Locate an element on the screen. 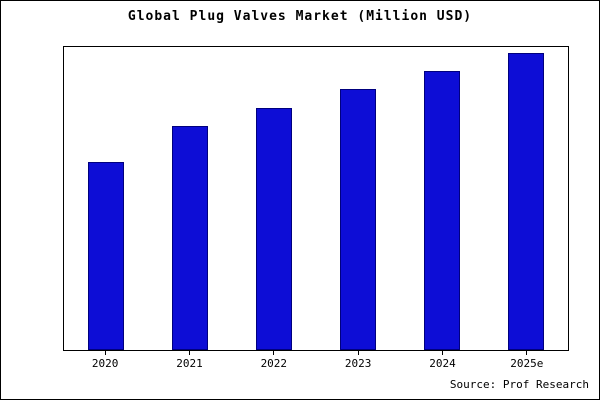  x-axis-labels: 2020 2021 2022 2023 2024 2025e is located at coordinates (316, 360).